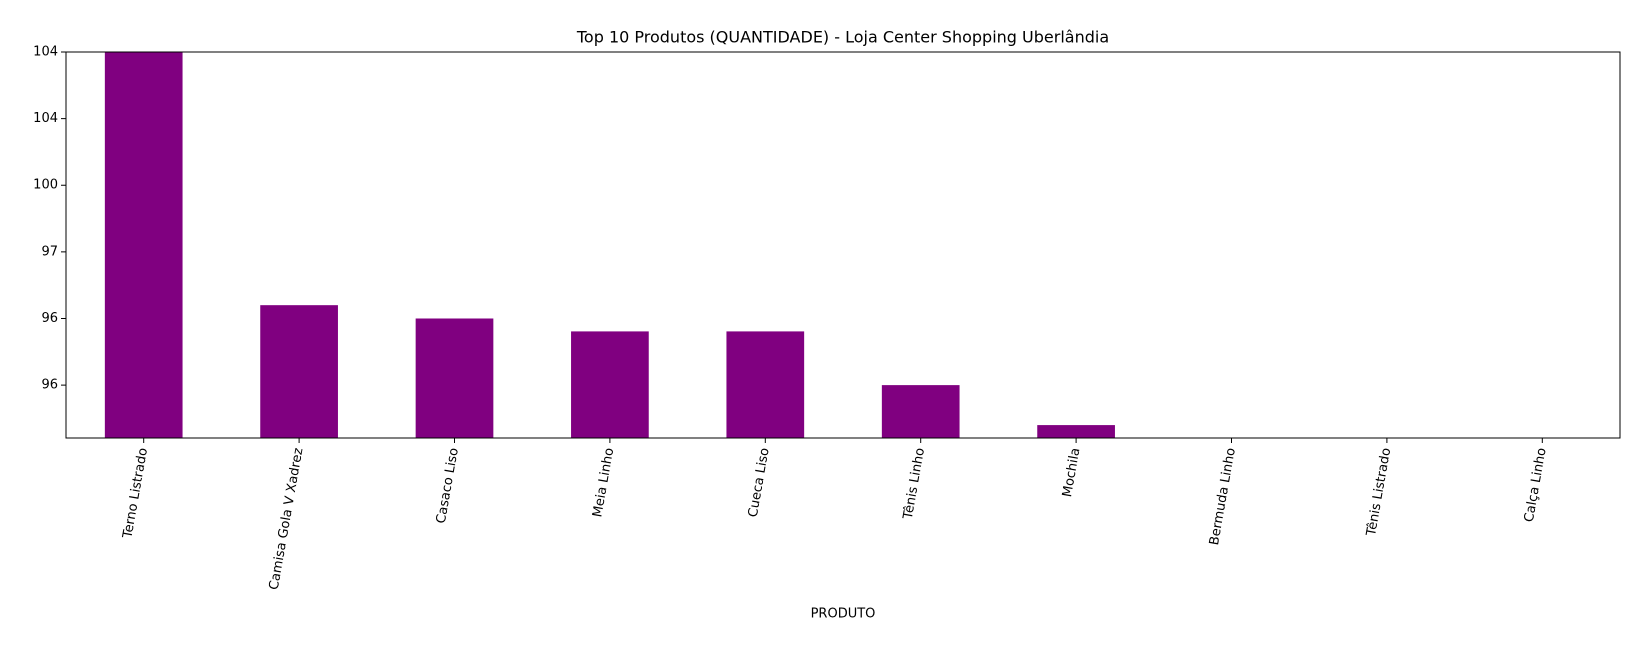  I want to click on x-tick-label: Camisa Gola V Xadrez, so click(287, 519).